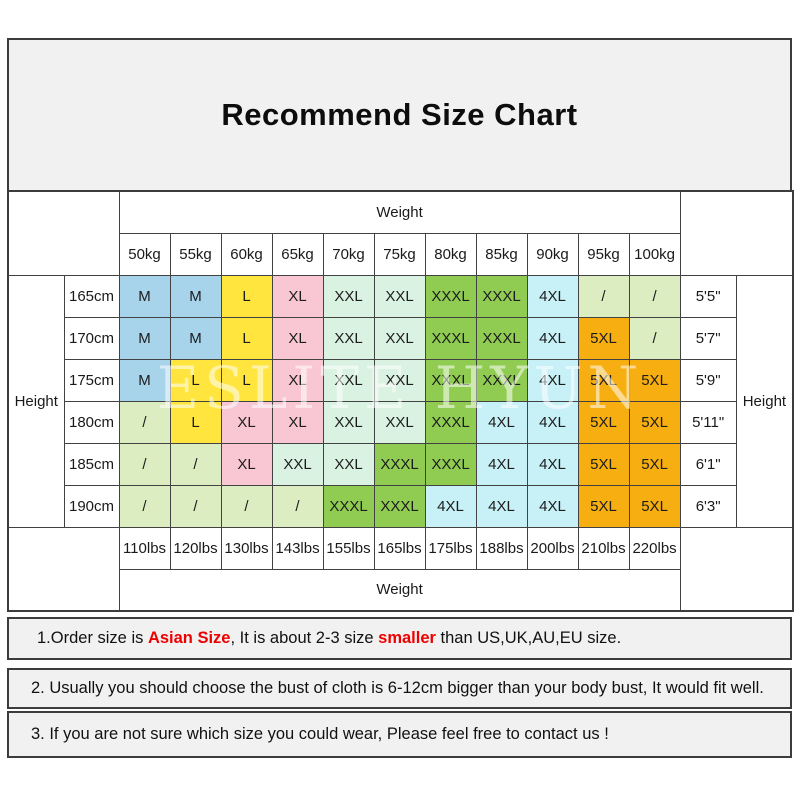 The height and width of the screenshot is (800, 800). What do you see at coordinates (195, 548) in the screenshot?
I see `weight-lbs-cell: 120lbs` at bounding box center [195, 548].